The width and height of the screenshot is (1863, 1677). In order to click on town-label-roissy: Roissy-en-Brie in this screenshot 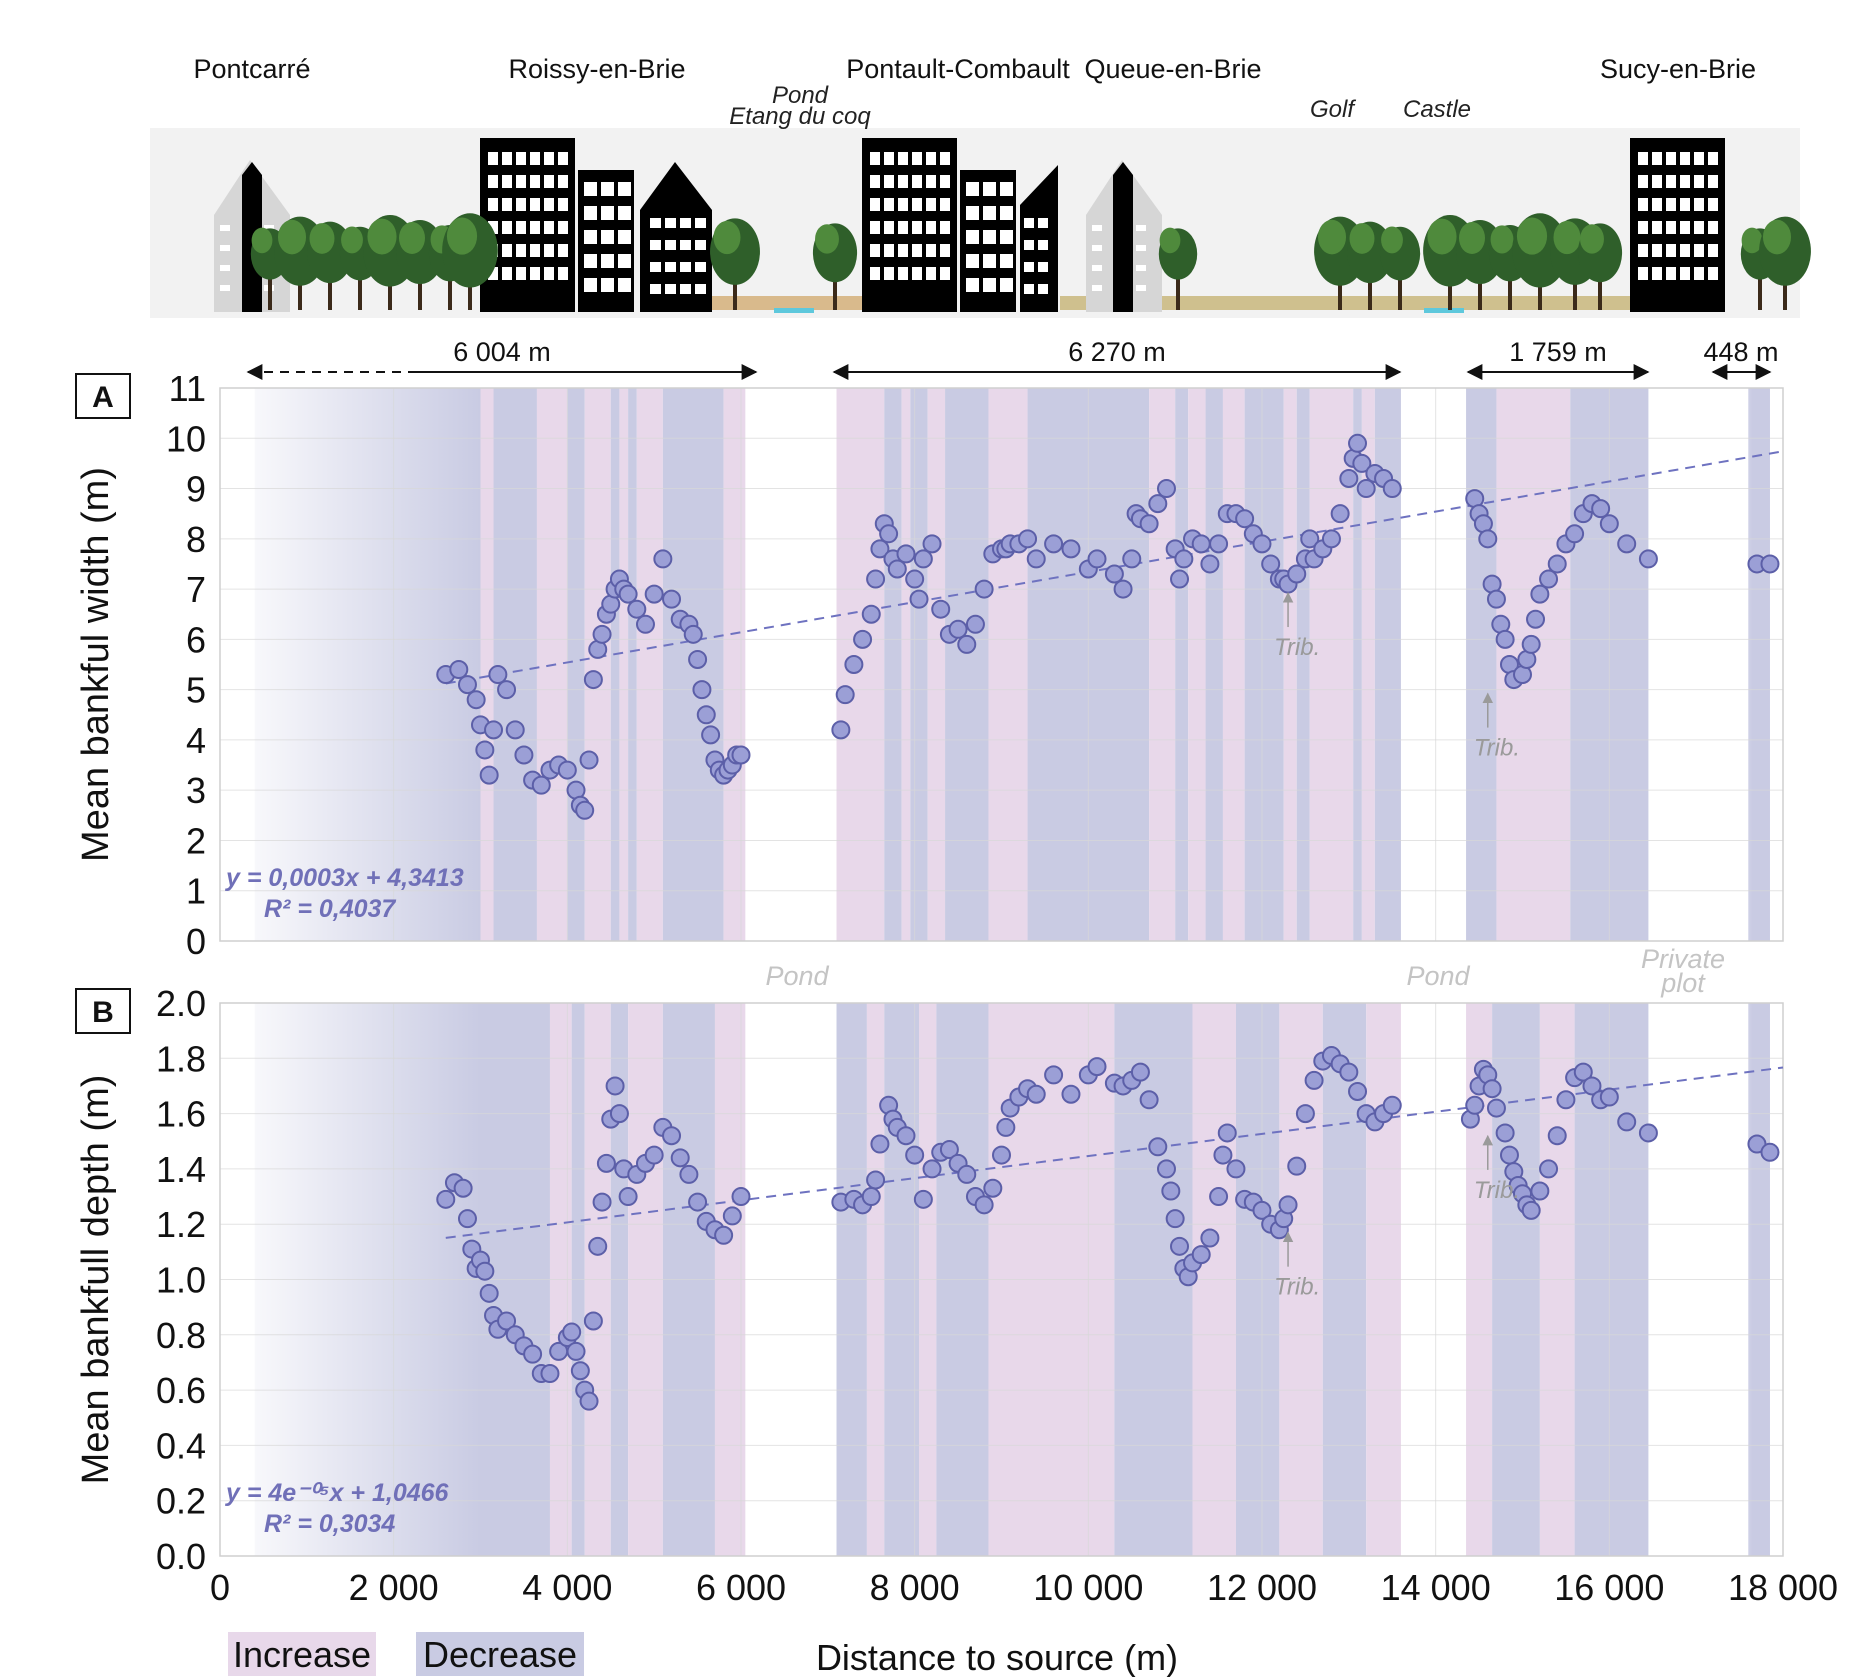, I will do `click(596, 69)`.